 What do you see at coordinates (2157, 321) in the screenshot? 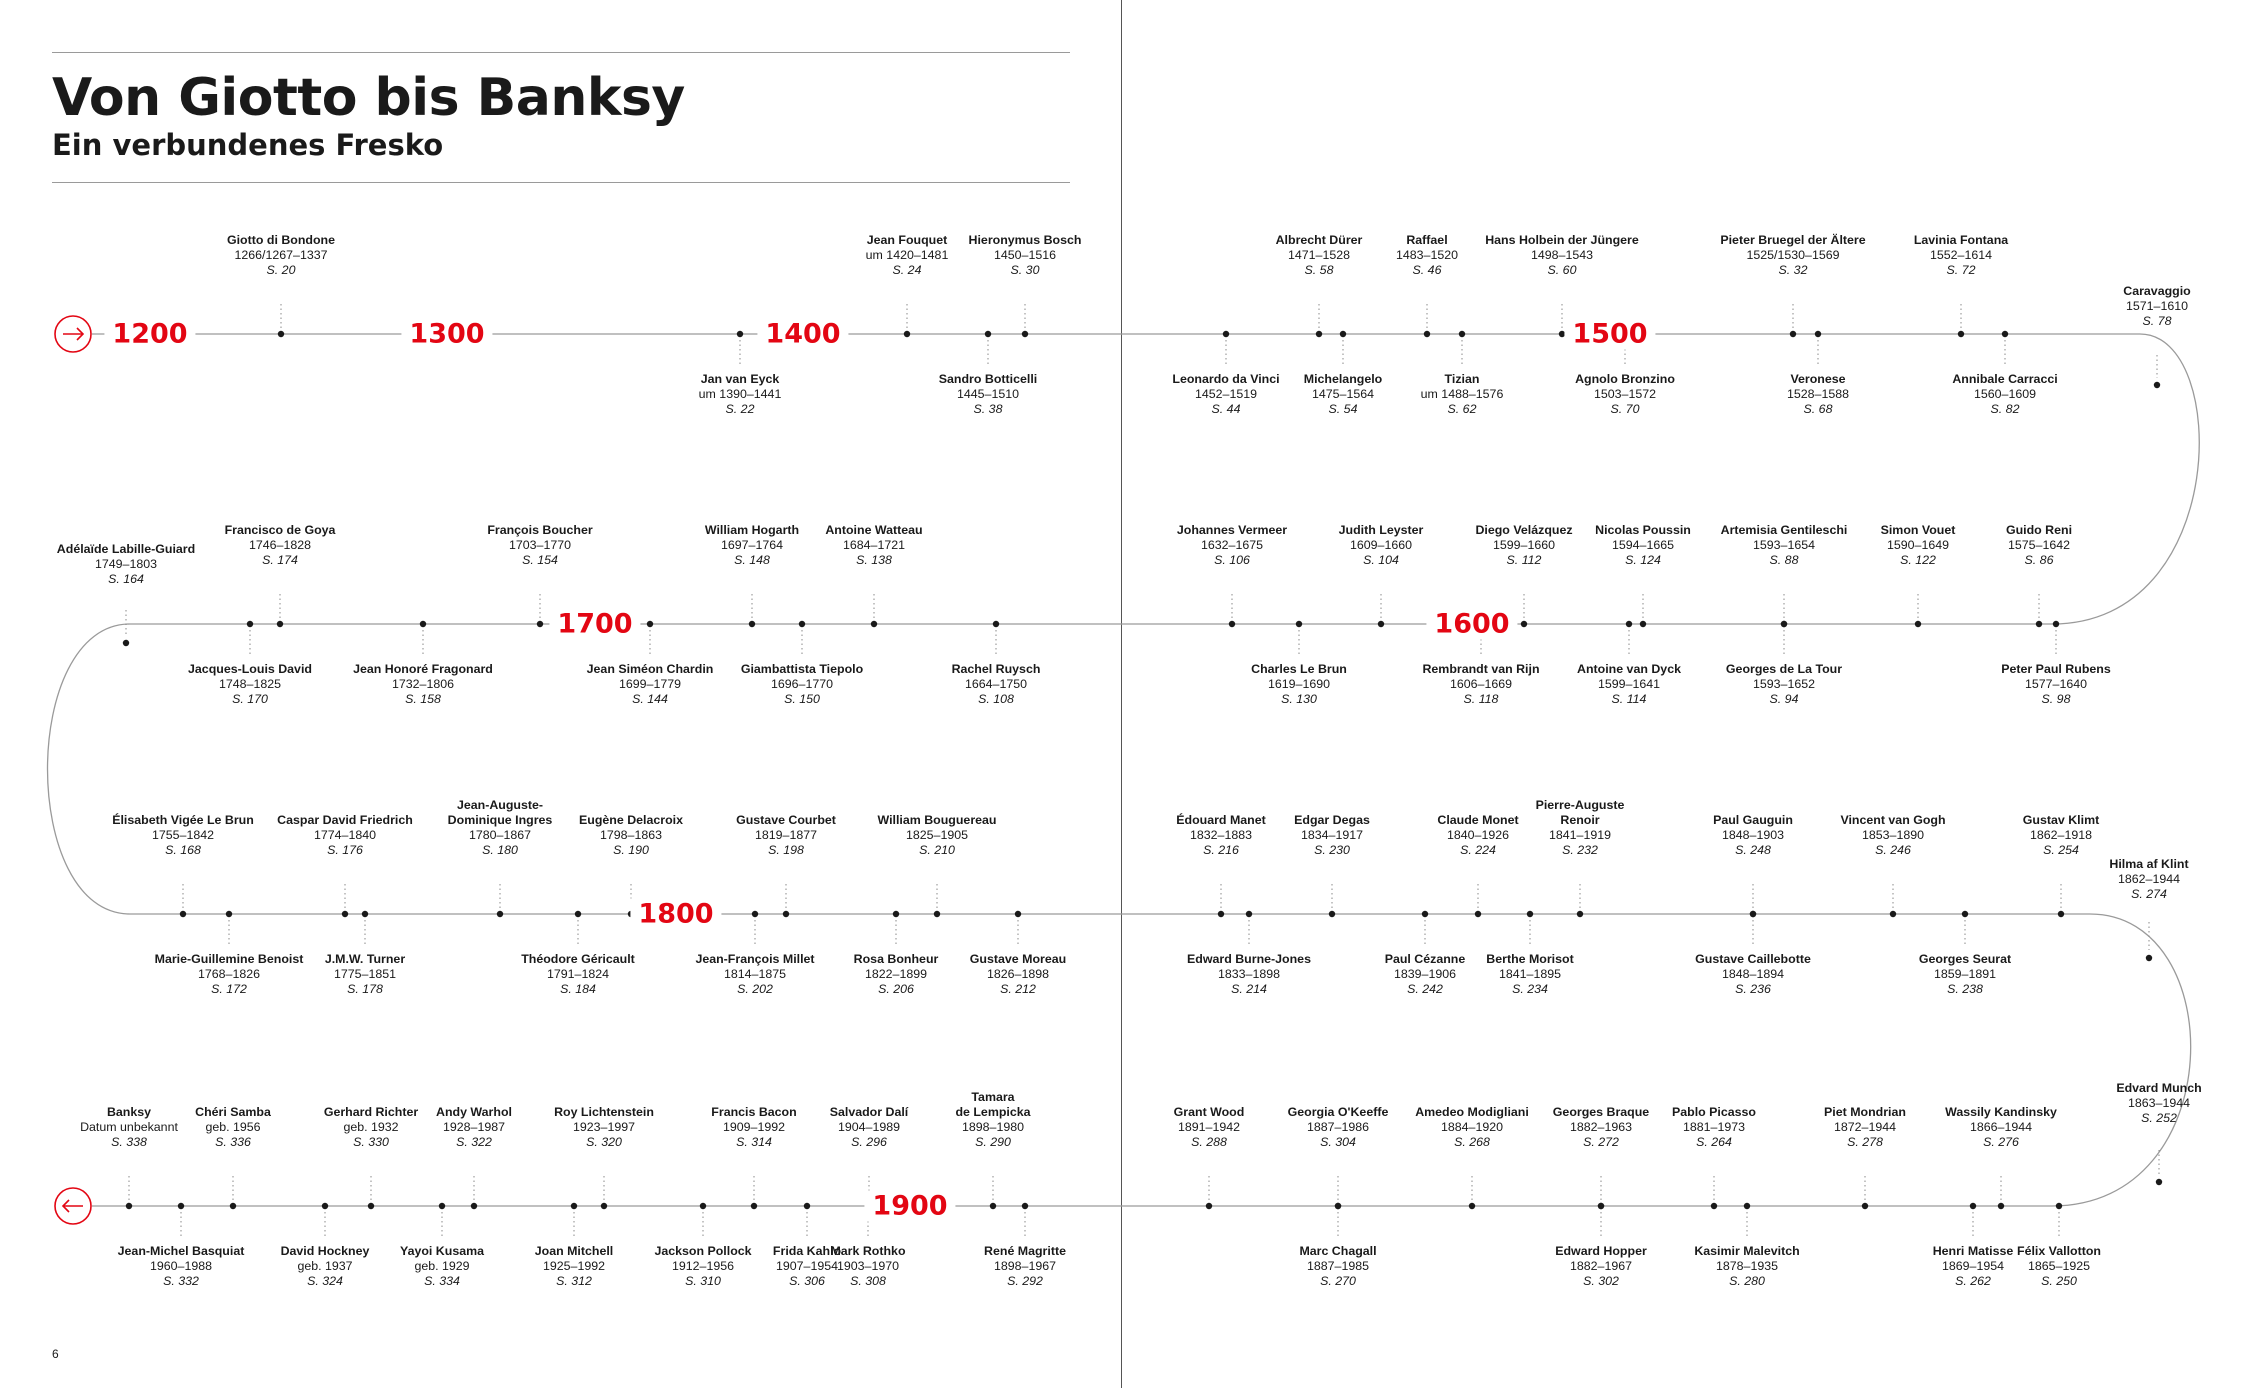
I see `artist-page-ref: S. 78` at bounding box center [2157, 321].